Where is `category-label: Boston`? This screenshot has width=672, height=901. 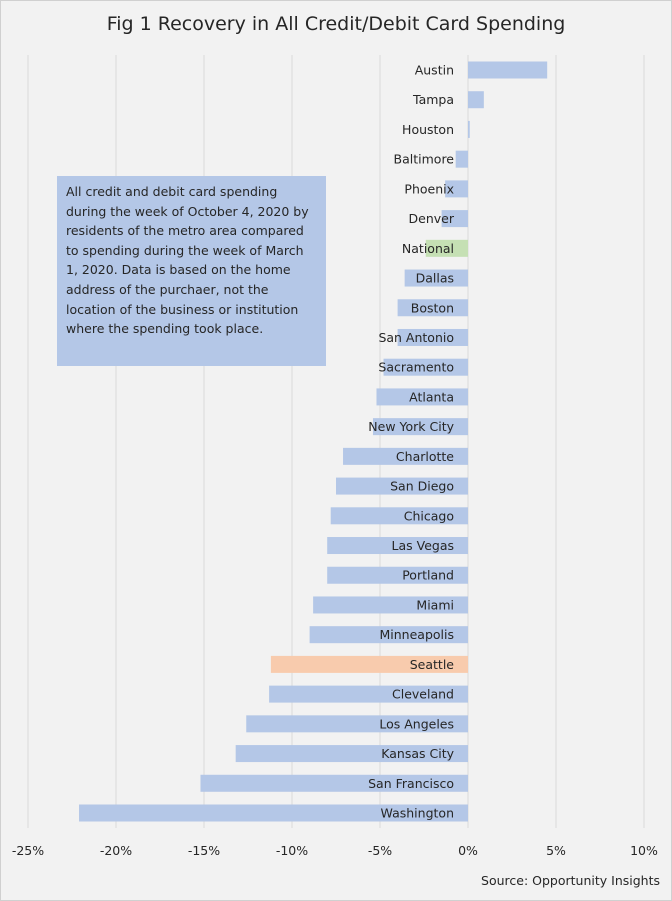 category-label: Boston is located at coordinates (432, 307).